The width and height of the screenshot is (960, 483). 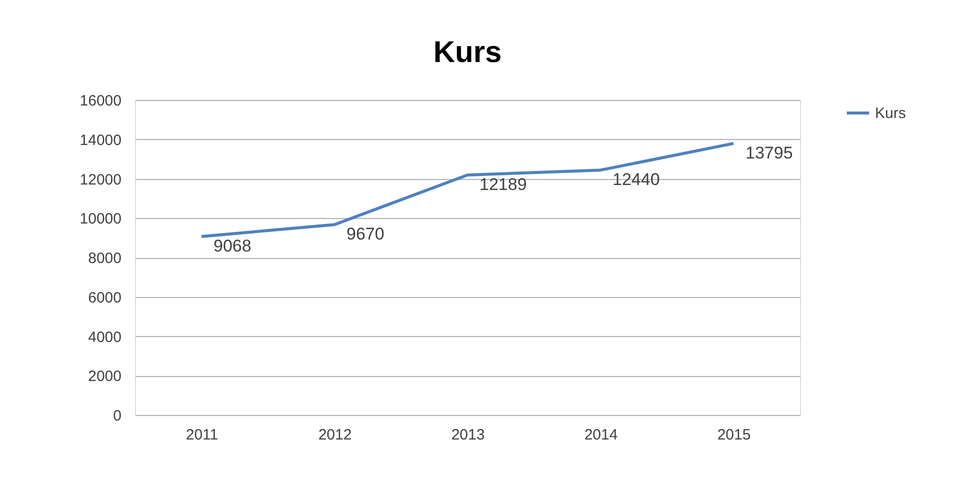 I want to click on data-label: 12440, so click(x=636, y=180).